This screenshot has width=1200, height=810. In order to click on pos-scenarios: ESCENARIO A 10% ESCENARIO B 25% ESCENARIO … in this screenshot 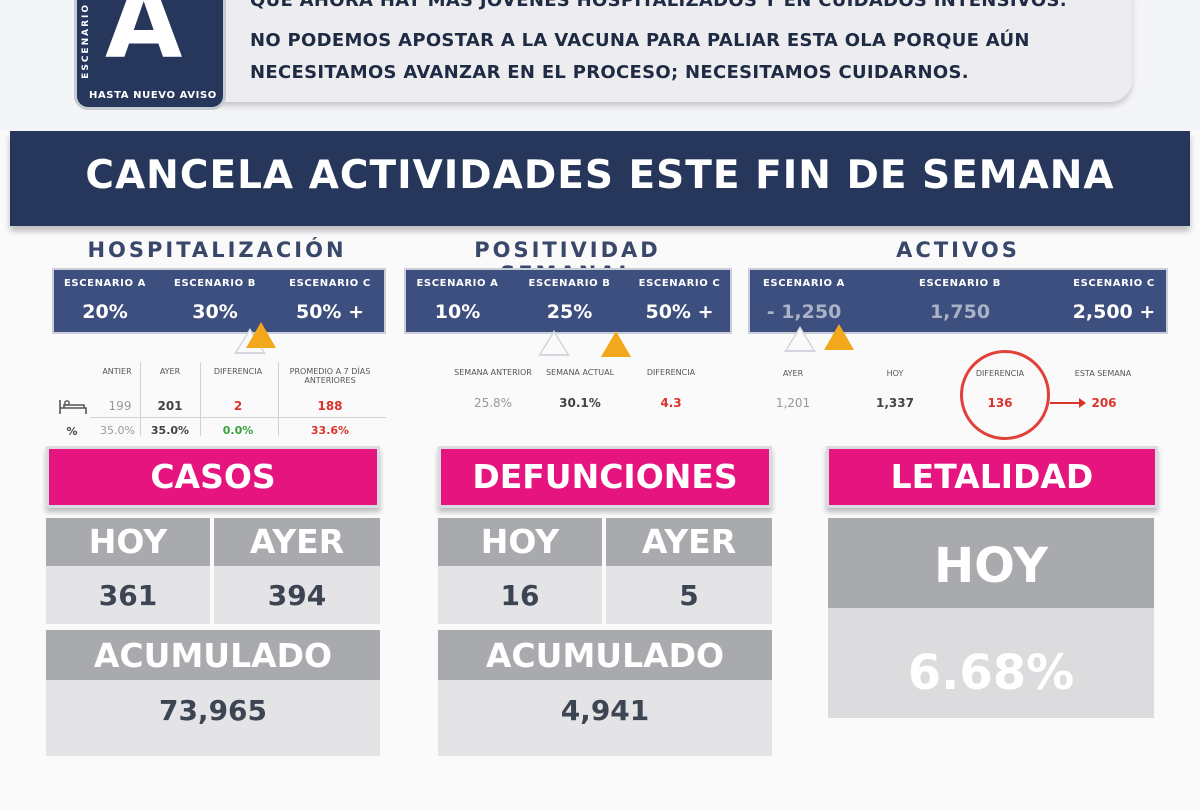, I will do `click(568, 301)`.